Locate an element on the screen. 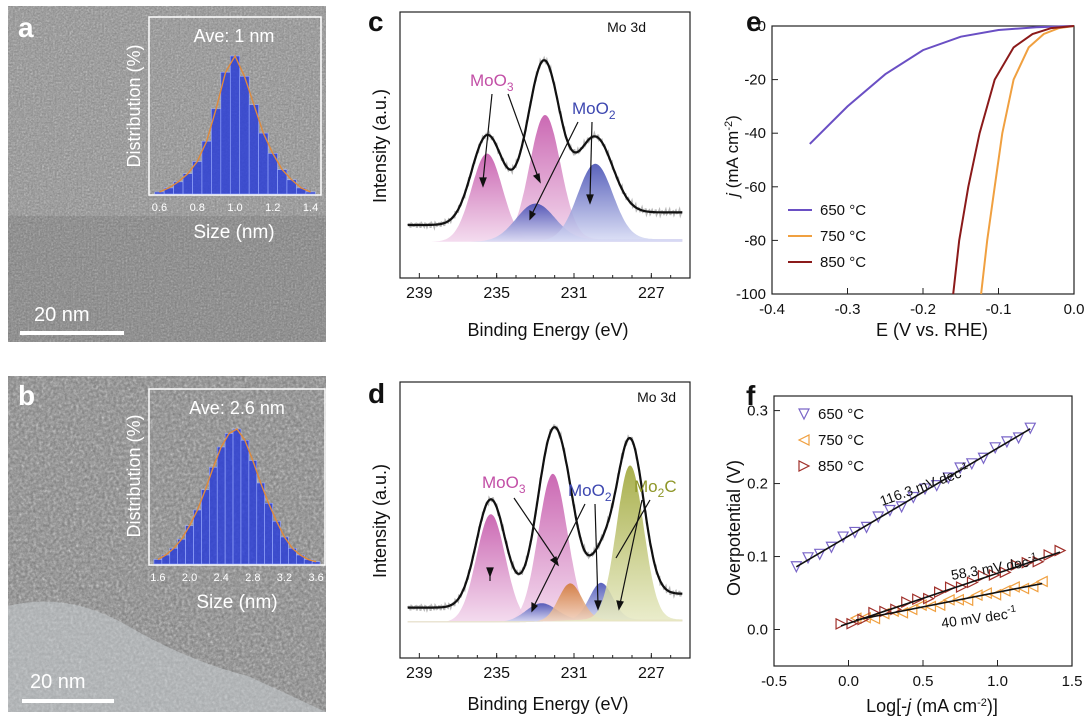 This screenshot has height=718, width=1088. plot-frame-d is located at coordinates (545, 520).